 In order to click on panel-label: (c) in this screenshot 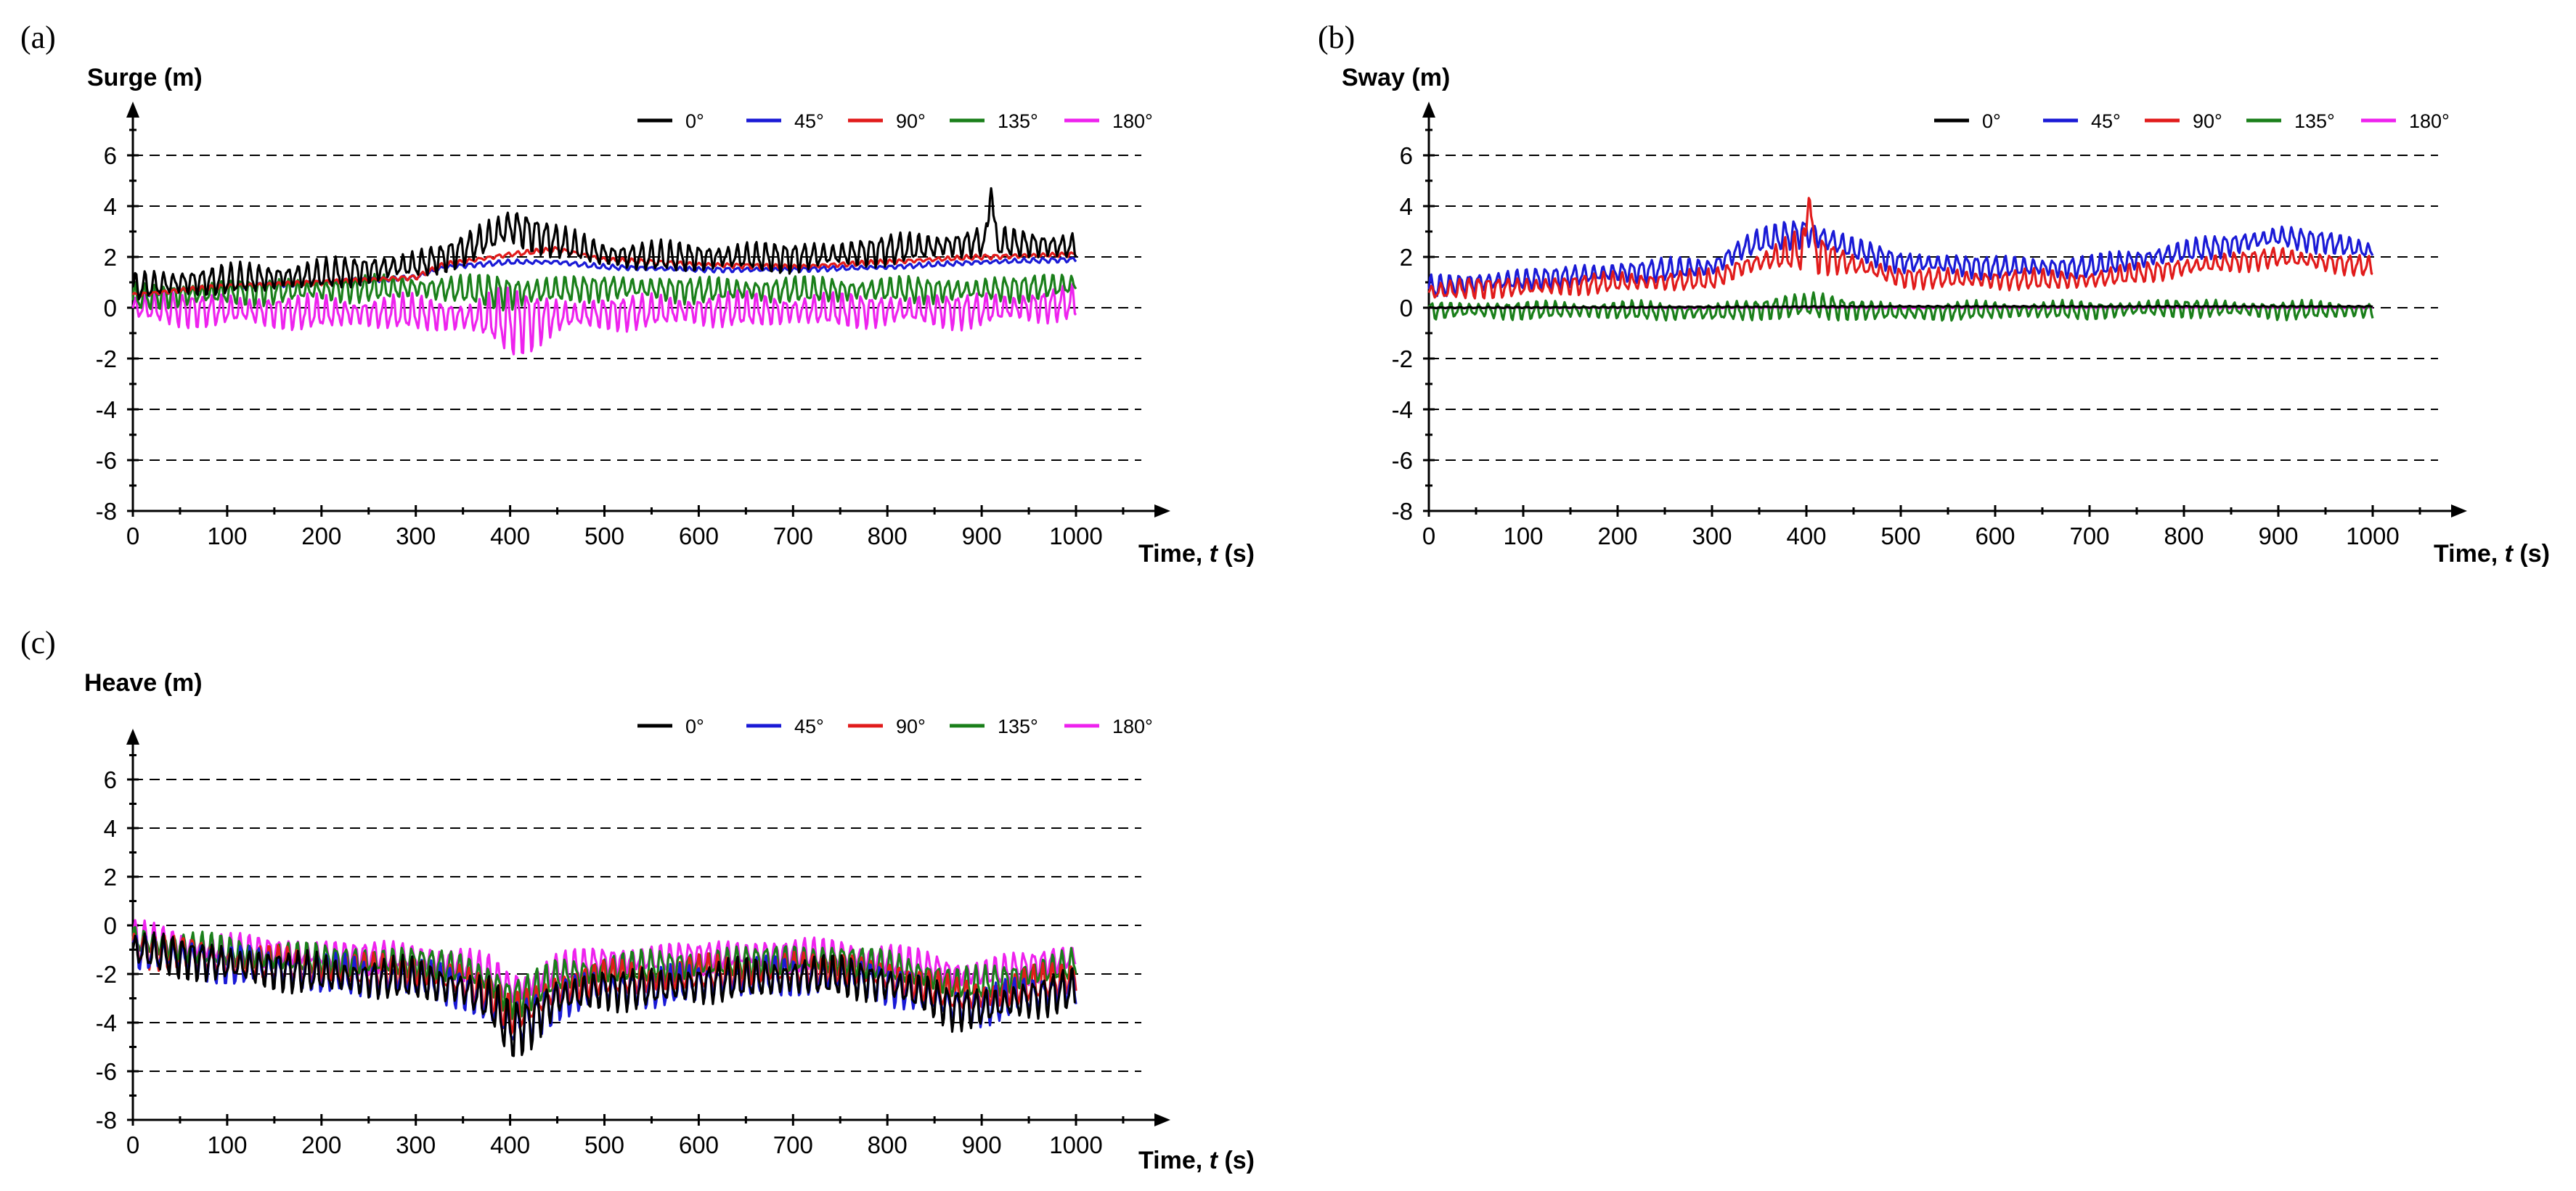, I will do `click(38, 642)`.